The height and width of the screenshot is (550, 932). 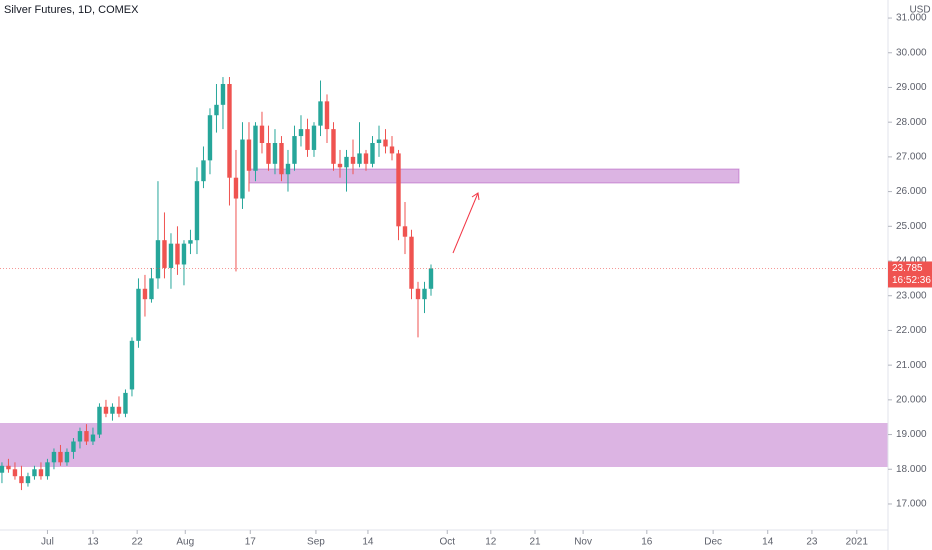 What do you see at coordinates (138, 542) in the screenshot?
I see `x-tick-label: 22` at bounding box center [138, 542].